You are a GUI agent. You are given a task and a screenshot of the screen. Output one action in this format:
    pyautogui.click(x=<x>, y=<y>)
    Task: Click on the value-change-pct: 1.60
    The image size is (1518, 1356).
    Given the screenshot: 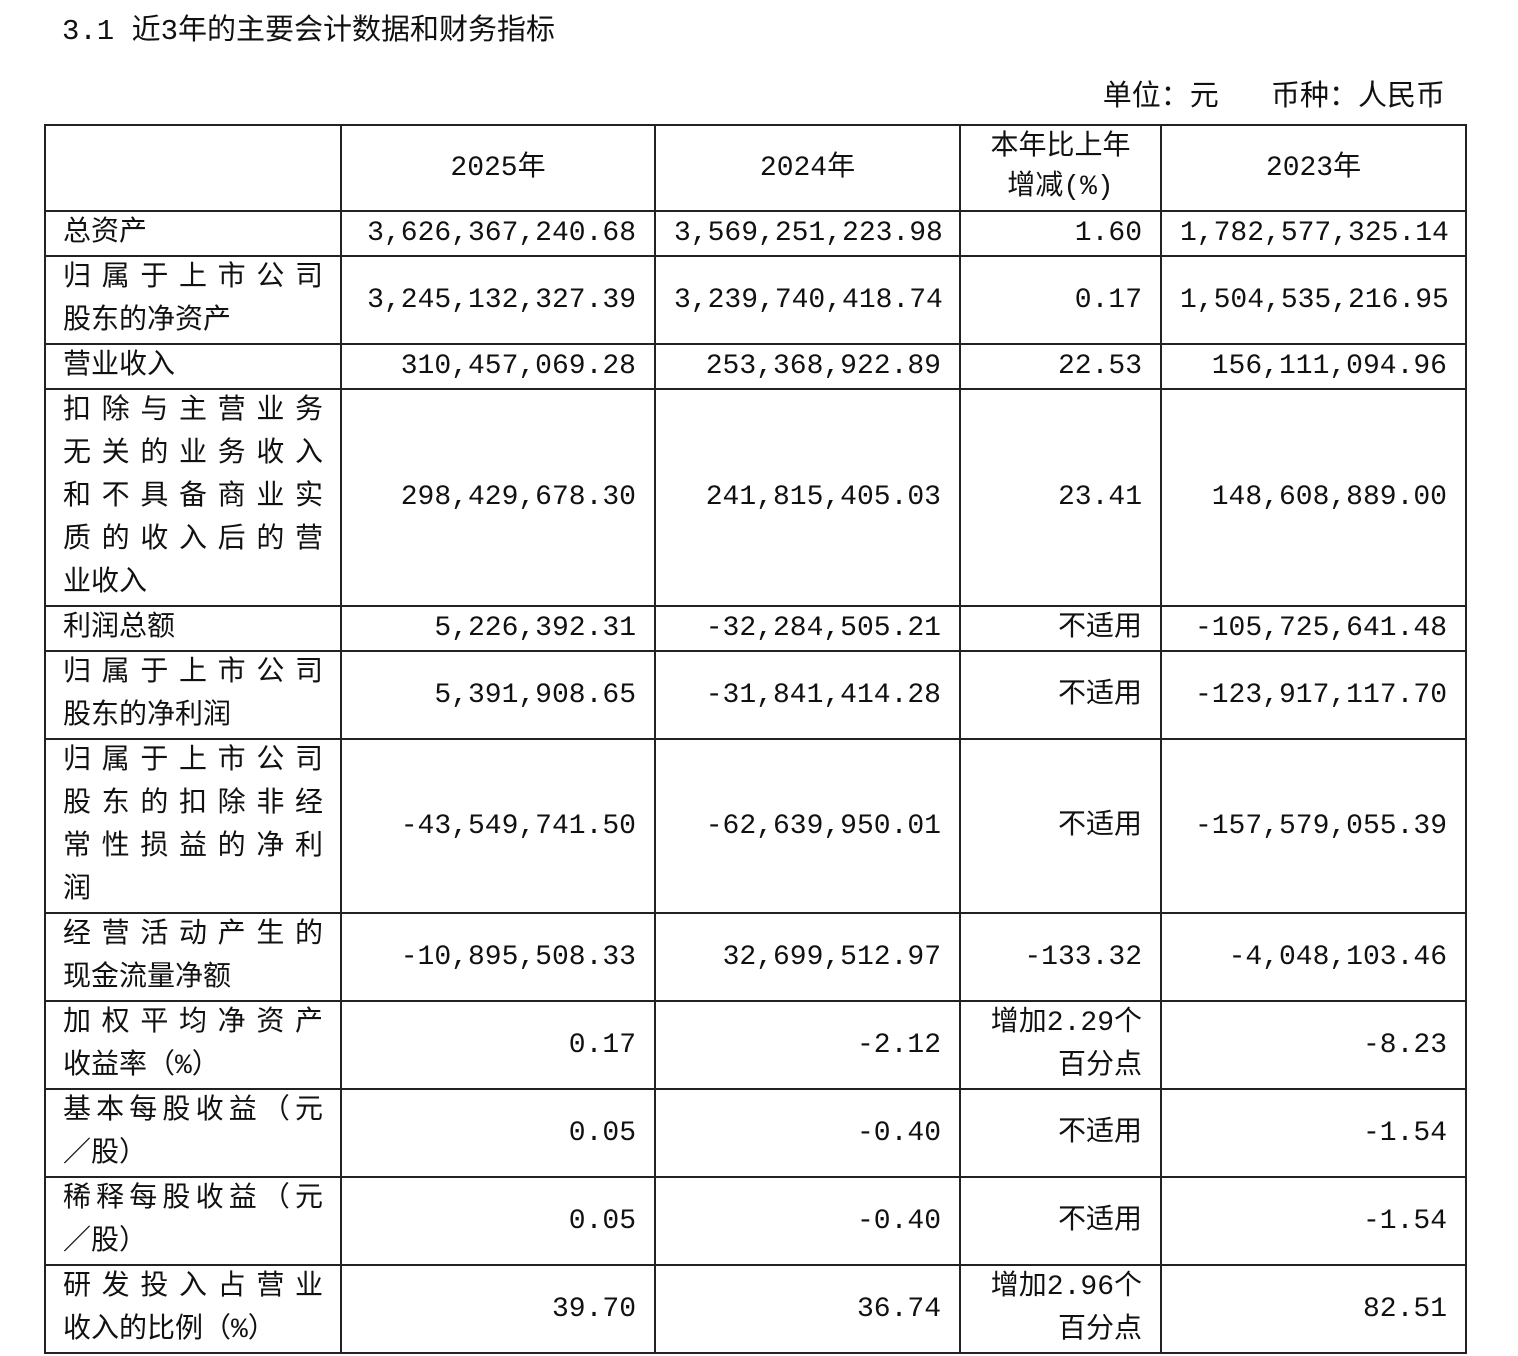 What is the action you would take?
    pyautogui.click(x=1060, y=233)
    